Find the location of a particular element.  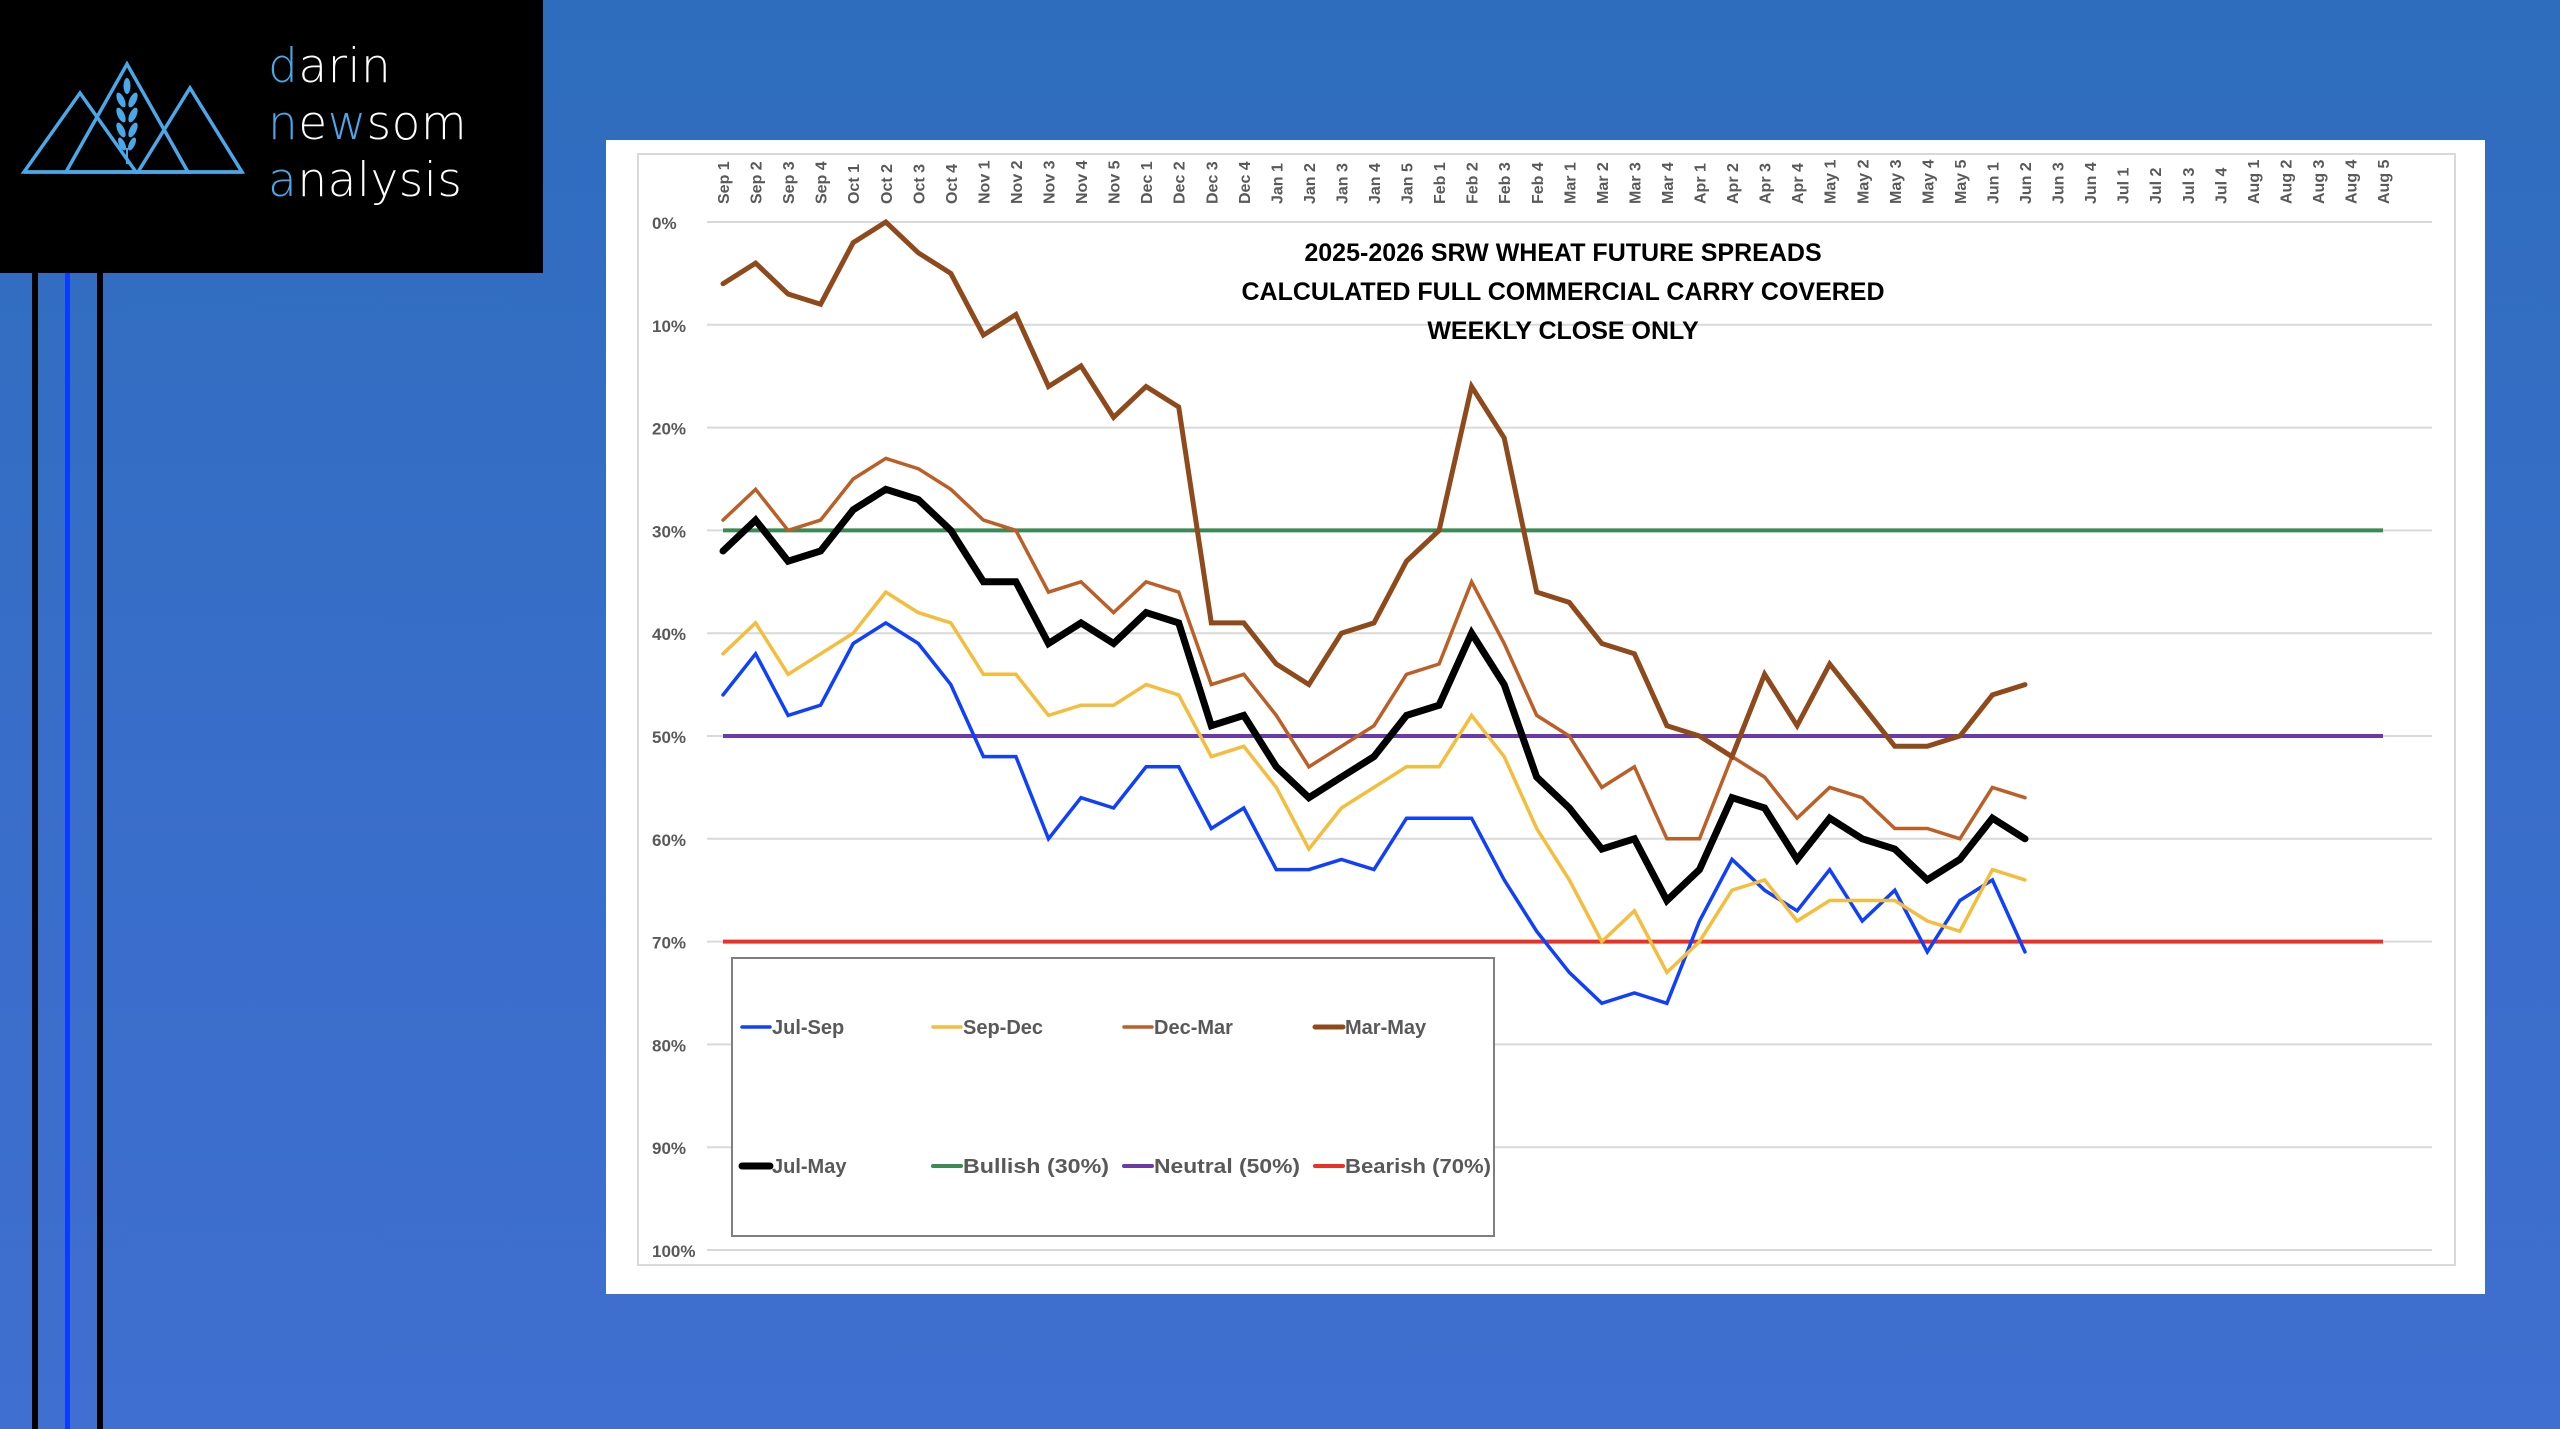

x-tick-label: Apr 3 is located at coordinates (1766, 183).